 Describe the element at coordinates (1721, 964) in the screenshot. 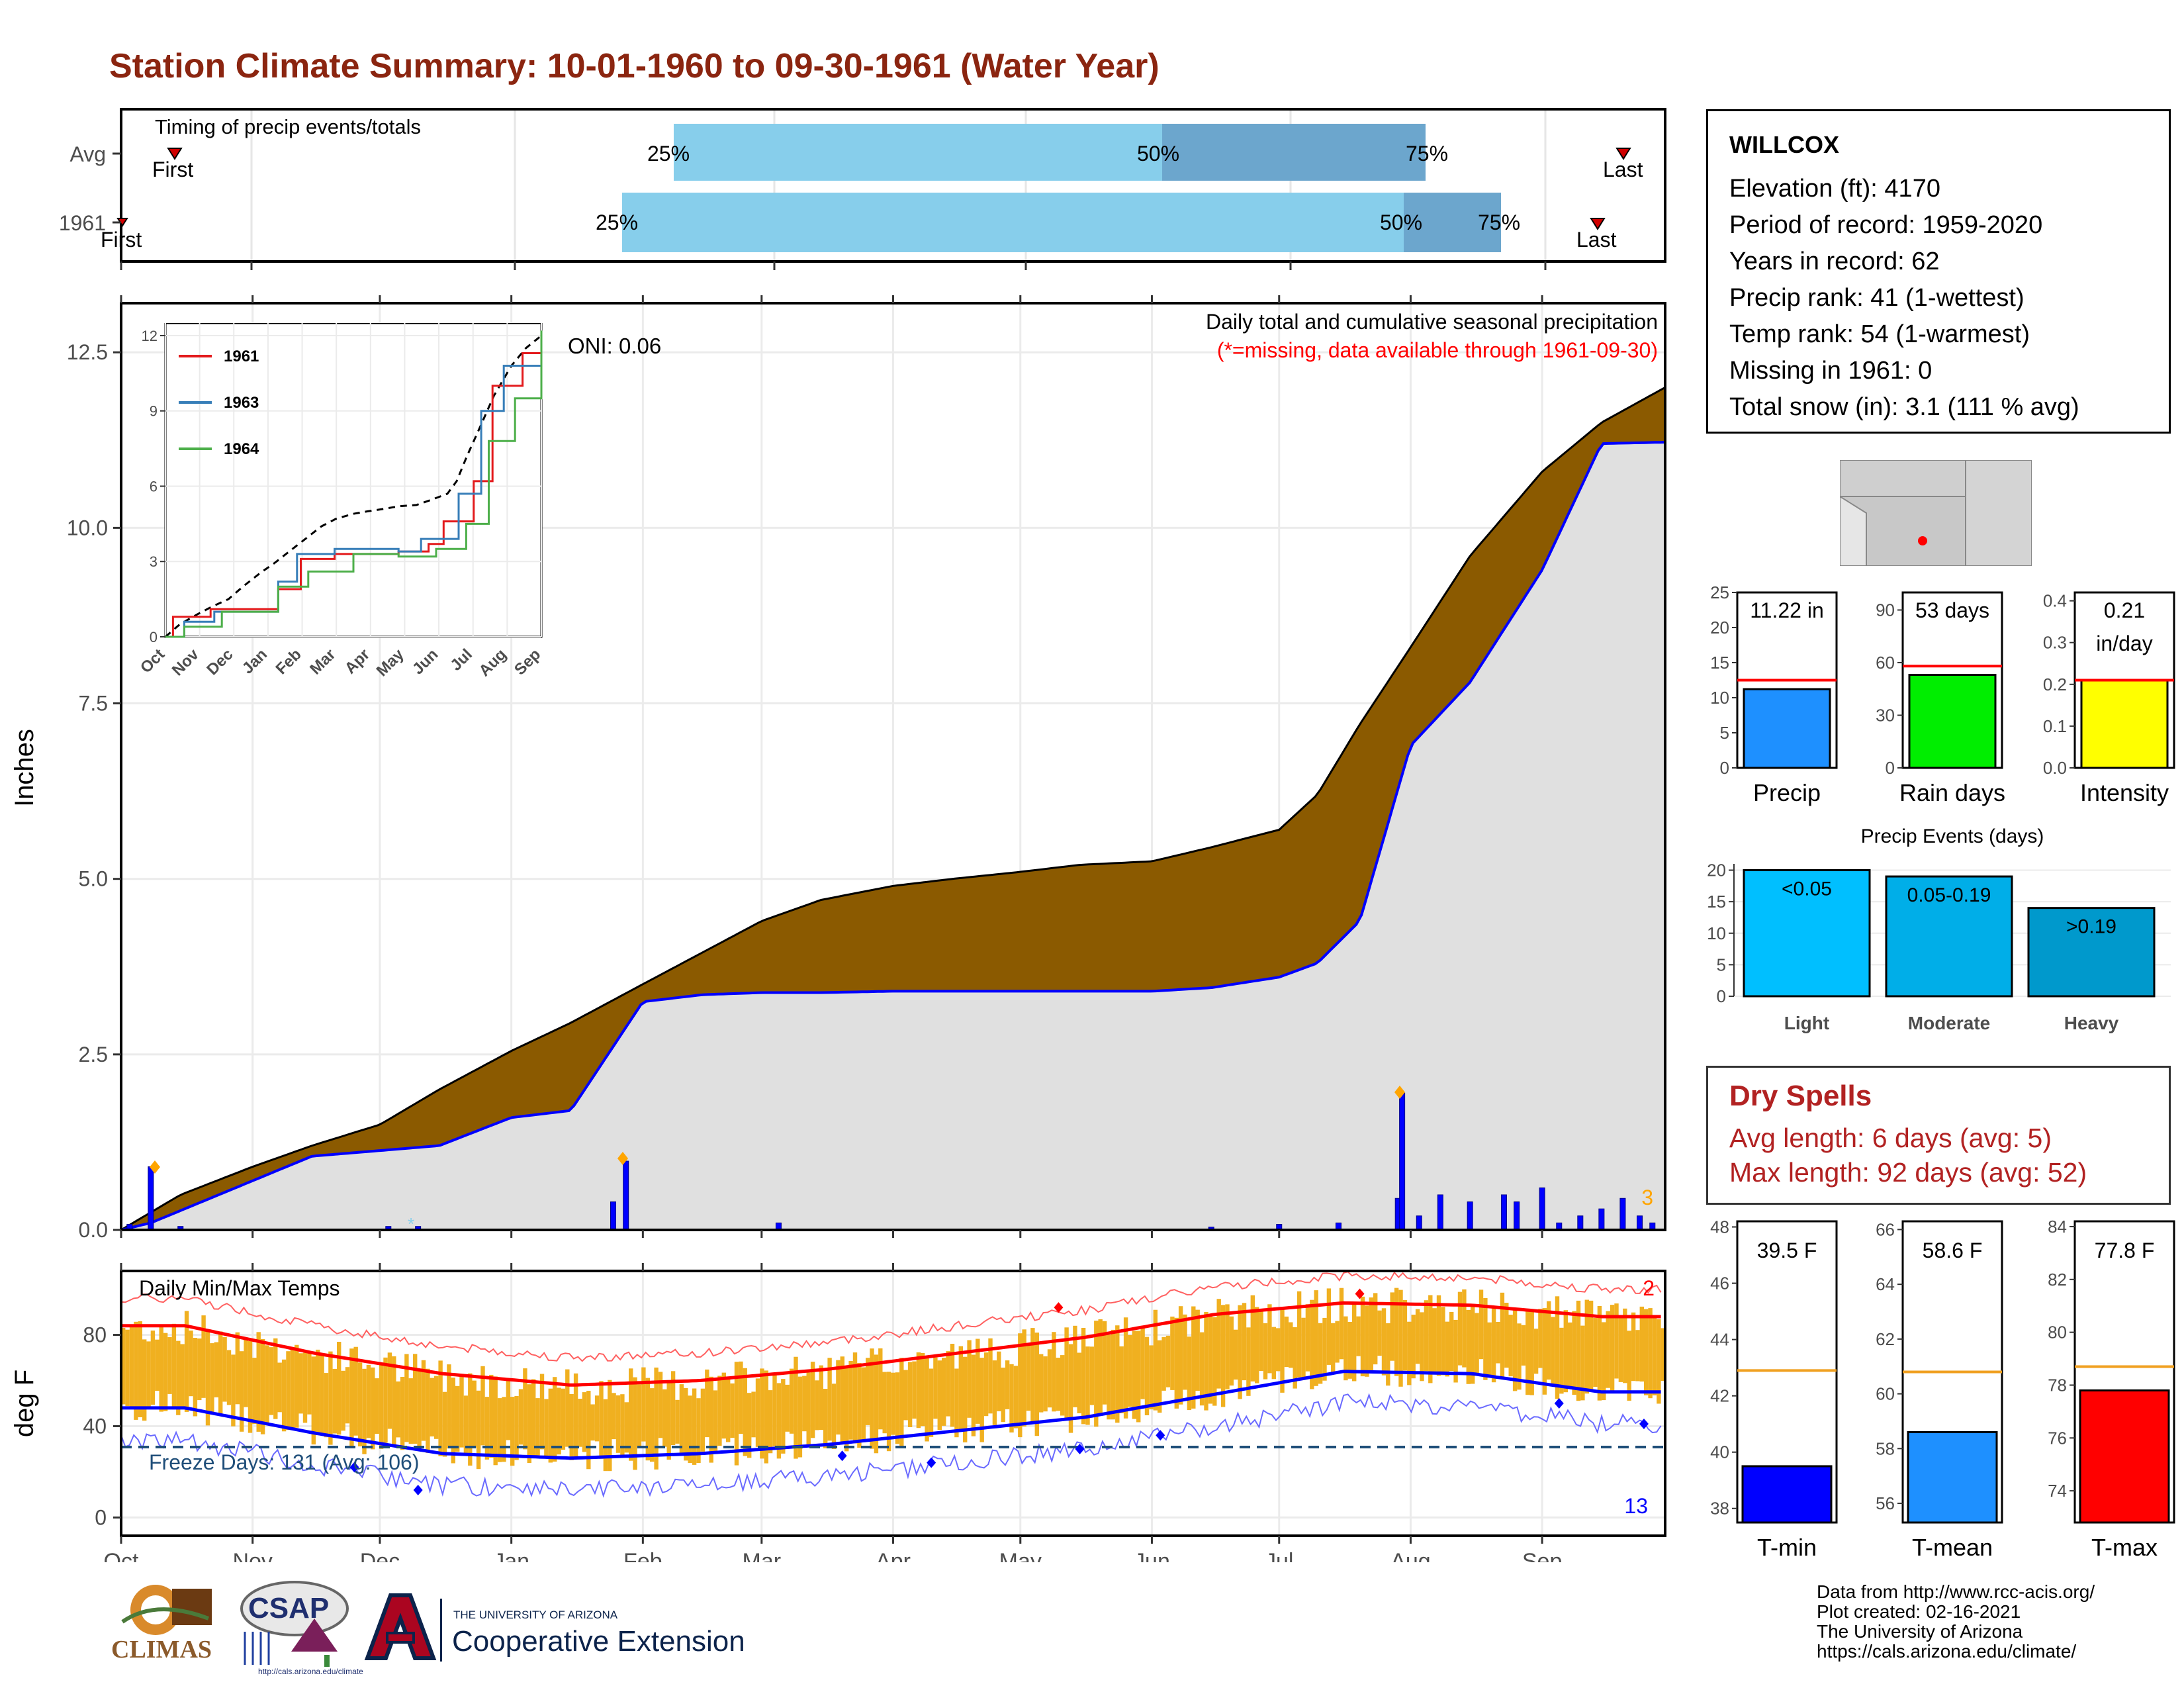

I see `events-ytick-label: 5` at that location.